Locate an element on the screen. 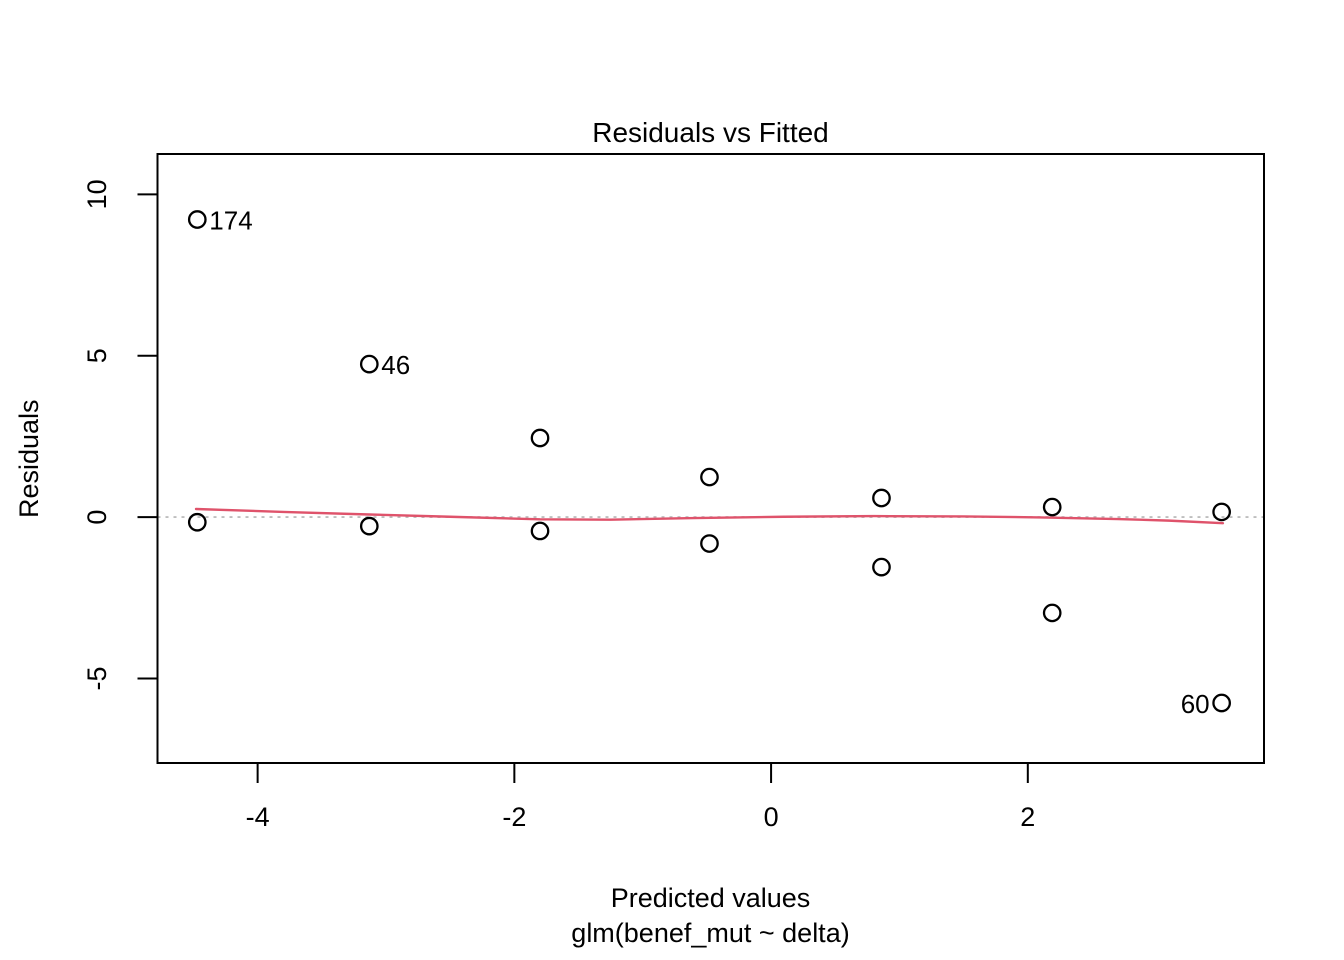 Image resolution: width=1344 pixels, height=960 pixels. x-tick-label: -4 is located at coordinates (258, 817).